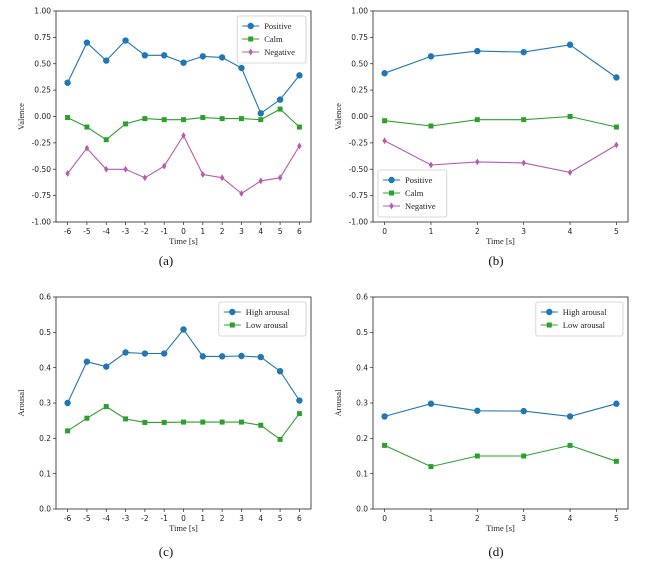 This screenshot has height=569, width=650. Describe the element at coordinates (299, 518) in the screenshot. I see `x-tick-label: 6` at that location.